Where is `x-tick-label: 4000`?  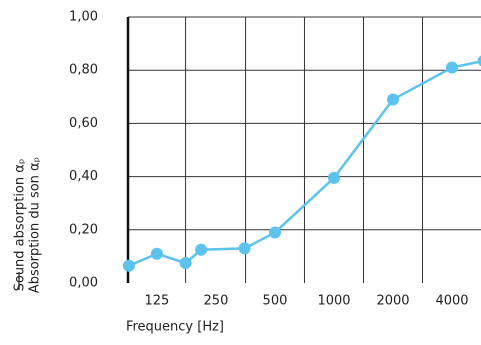
x-tick-label: 4000 is located at coordinates (451, 301).